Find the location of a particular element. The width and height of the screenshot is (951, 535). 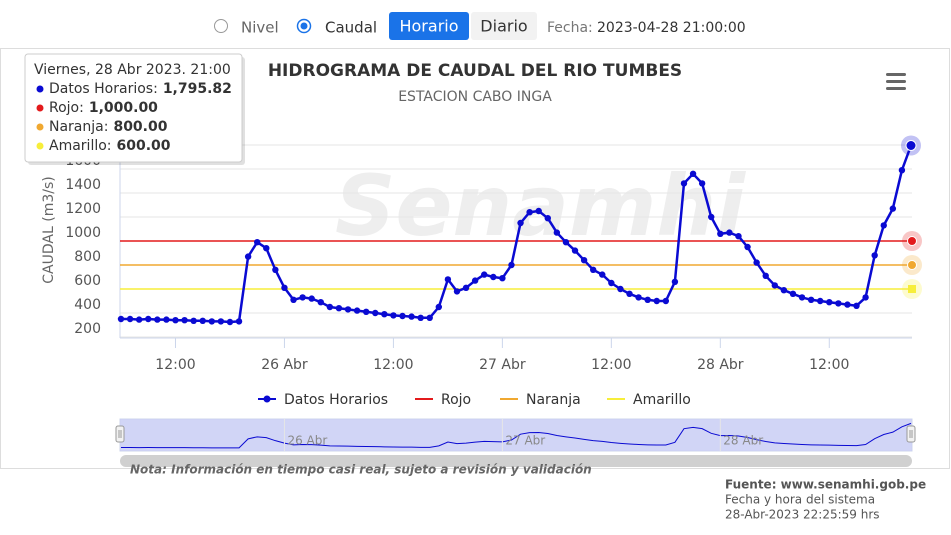

button is located at coordinates (504, 26).